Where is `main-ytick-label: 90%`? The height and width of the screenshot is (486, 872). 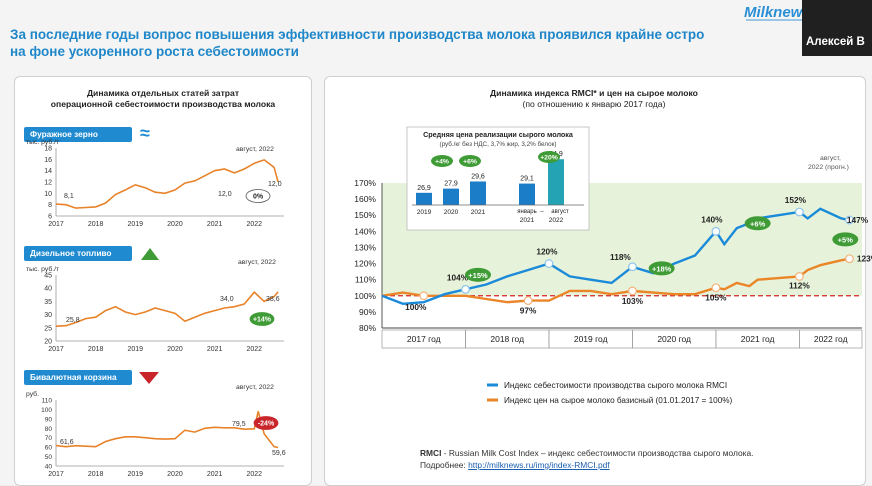
main-ytick-label: 90% is located at coordinates (367, 312).